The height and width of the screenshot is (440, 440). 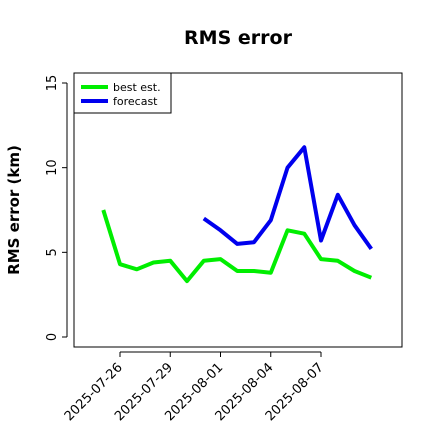 I want to click on legend-box, so click(x=122, y=93).